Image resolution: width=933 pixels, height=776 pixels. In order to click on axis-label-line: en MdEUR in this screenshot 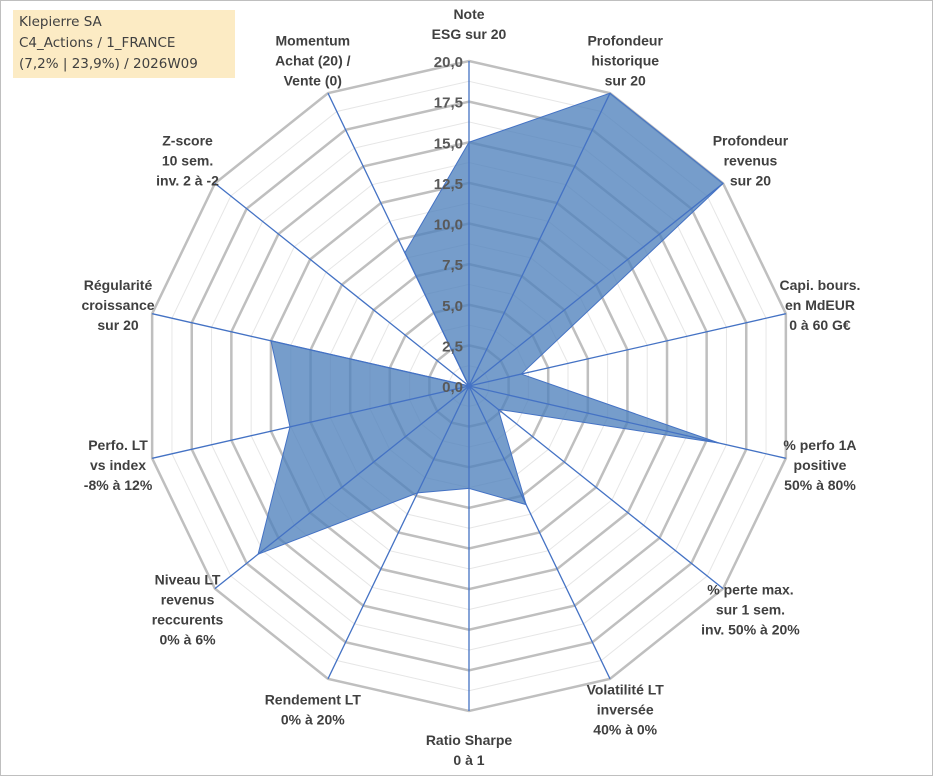, I will do `click(820, 305)`.